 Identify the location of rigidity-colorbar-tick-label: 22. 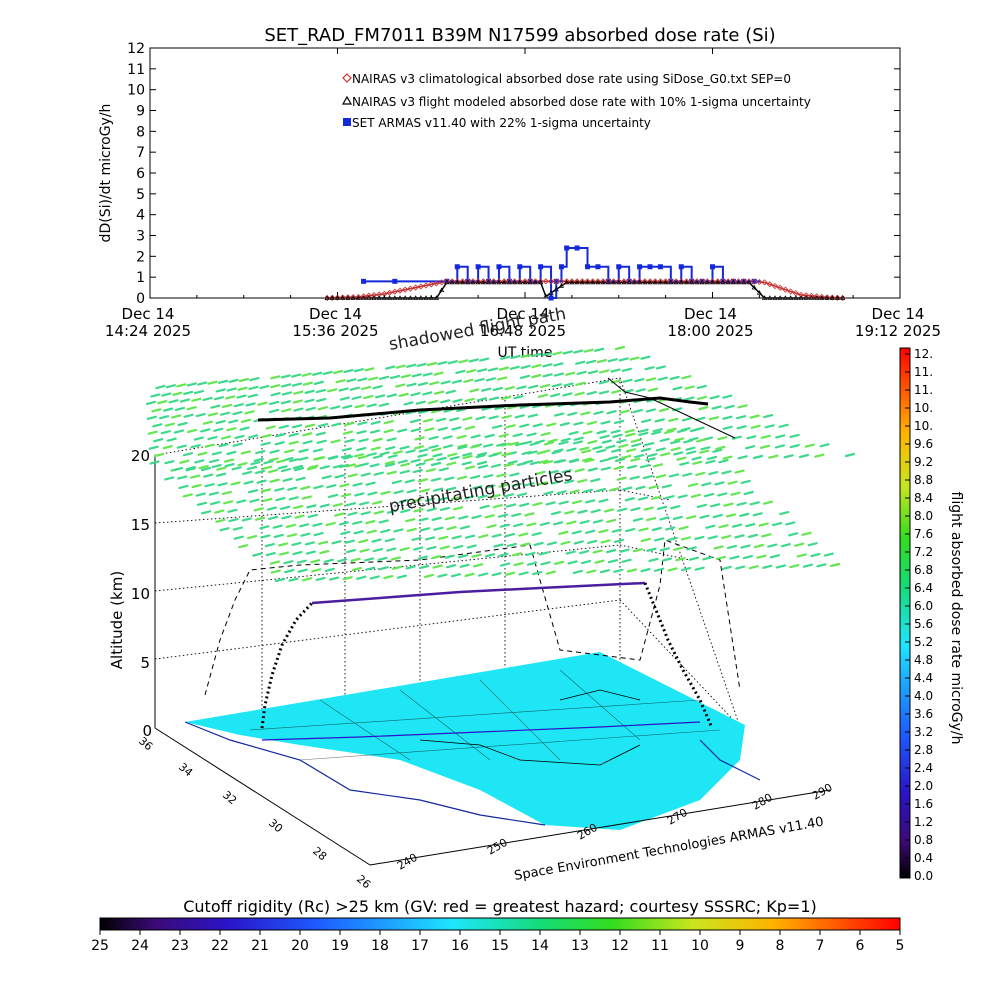
(220, 946).